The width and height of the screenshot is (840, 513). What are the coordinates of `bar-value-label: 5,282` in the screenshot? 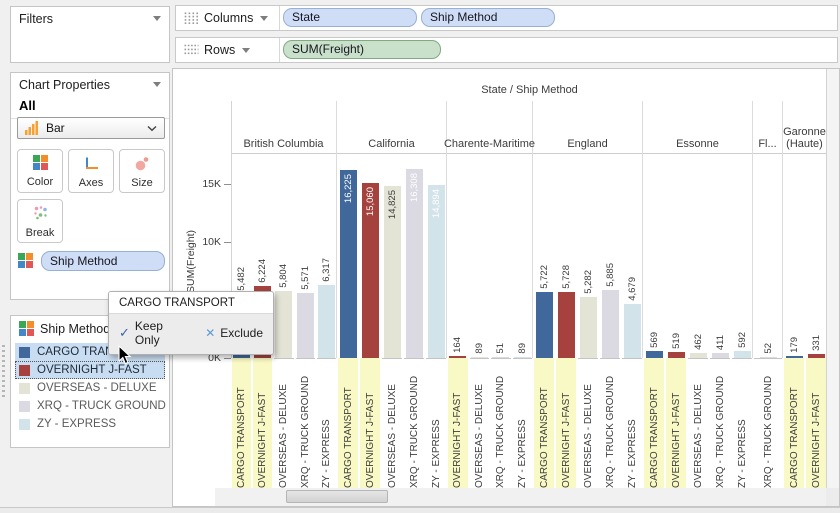 It's located at (588, 282).